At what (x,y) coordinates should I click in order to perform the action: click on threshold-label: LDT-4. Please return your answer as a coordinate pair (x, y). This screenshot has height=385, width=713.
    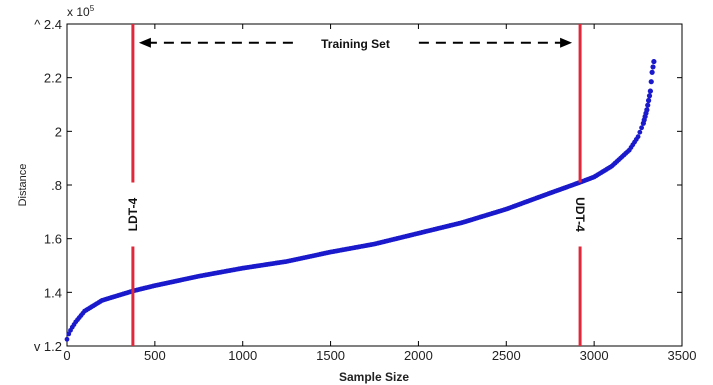
    Looking at the image, I should click on (133, 215).